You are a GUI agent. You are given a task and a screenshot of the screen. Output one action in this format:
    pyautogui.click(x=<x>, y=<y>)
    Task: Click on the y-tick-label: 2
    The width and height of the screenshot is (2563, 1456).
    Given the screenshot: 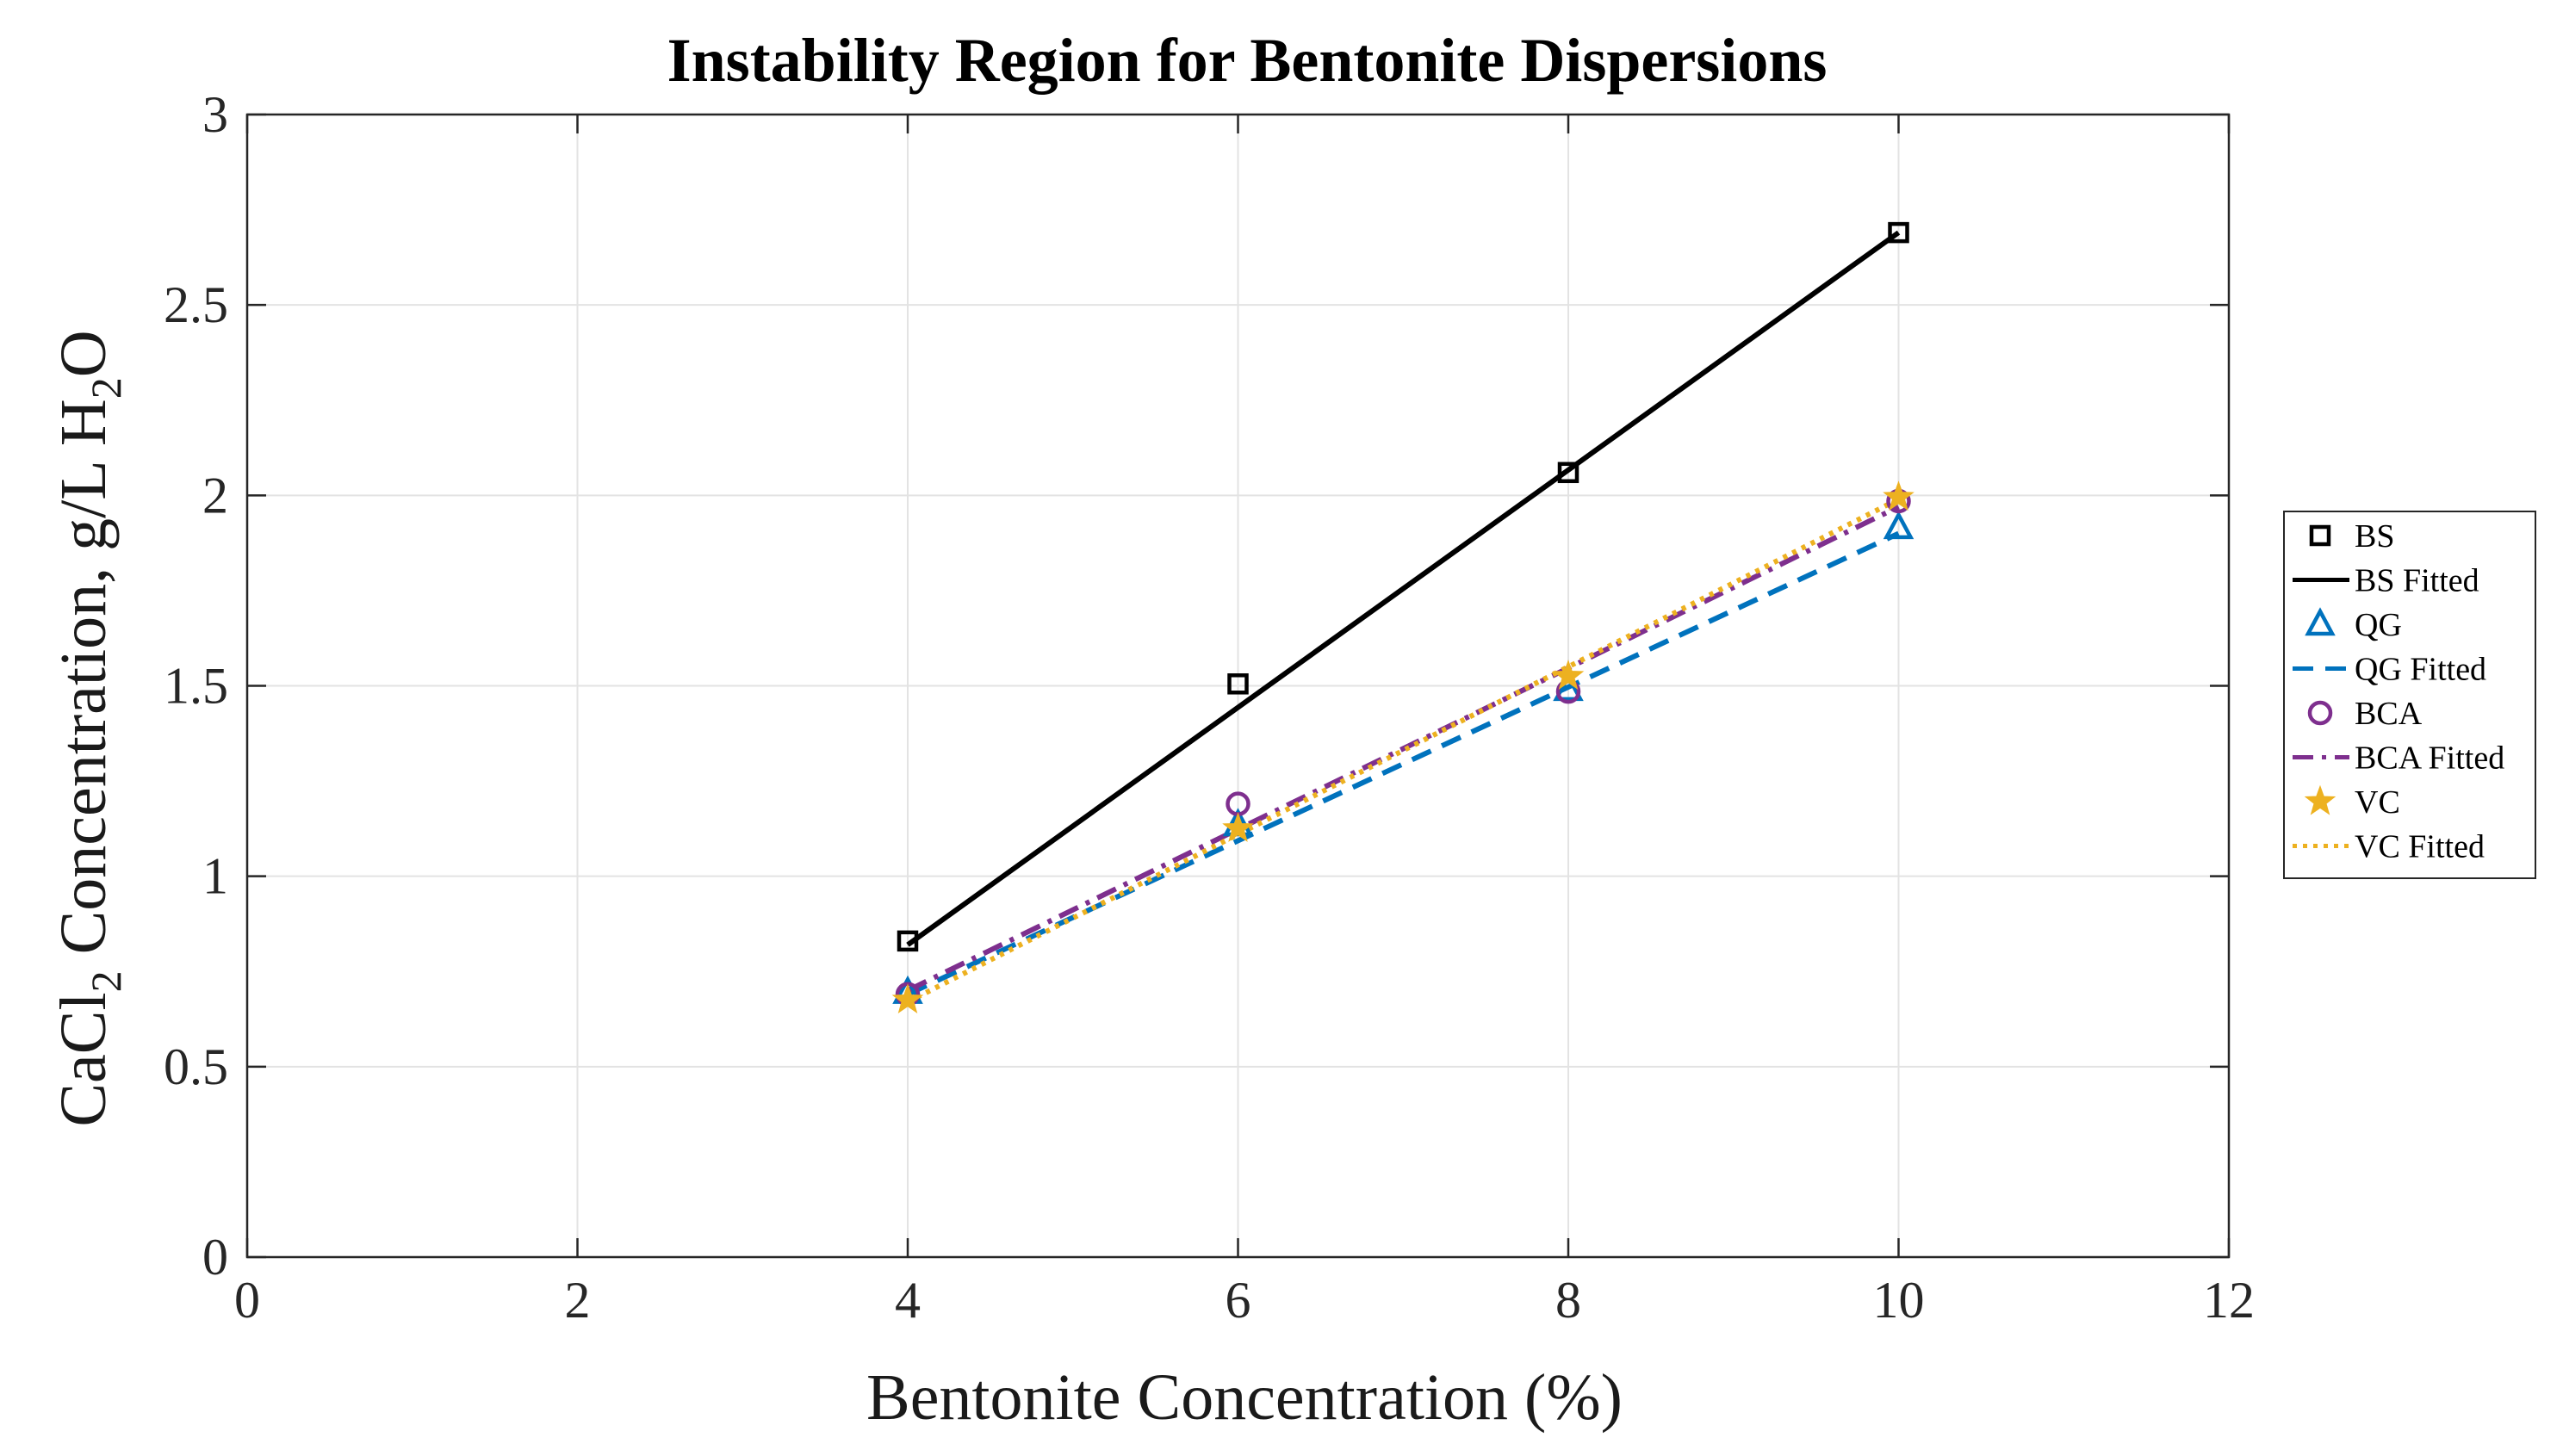 What is the action you would take?
    pyautogui.click(x=215, y=496)
    